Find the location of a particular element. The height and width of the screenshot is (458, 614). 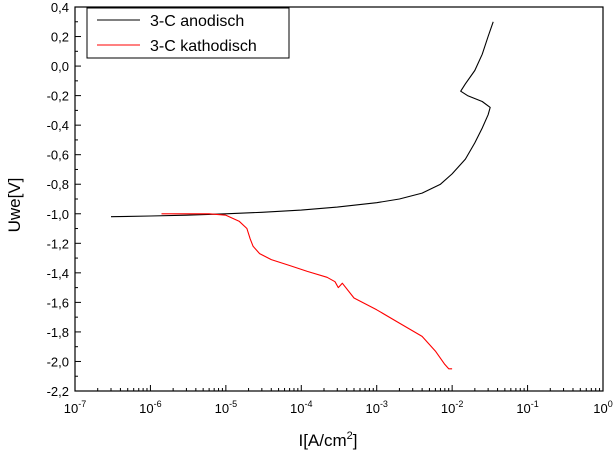

legend: 3-C anodisch 3-C kathodisch is located at coordinates (188, 33).